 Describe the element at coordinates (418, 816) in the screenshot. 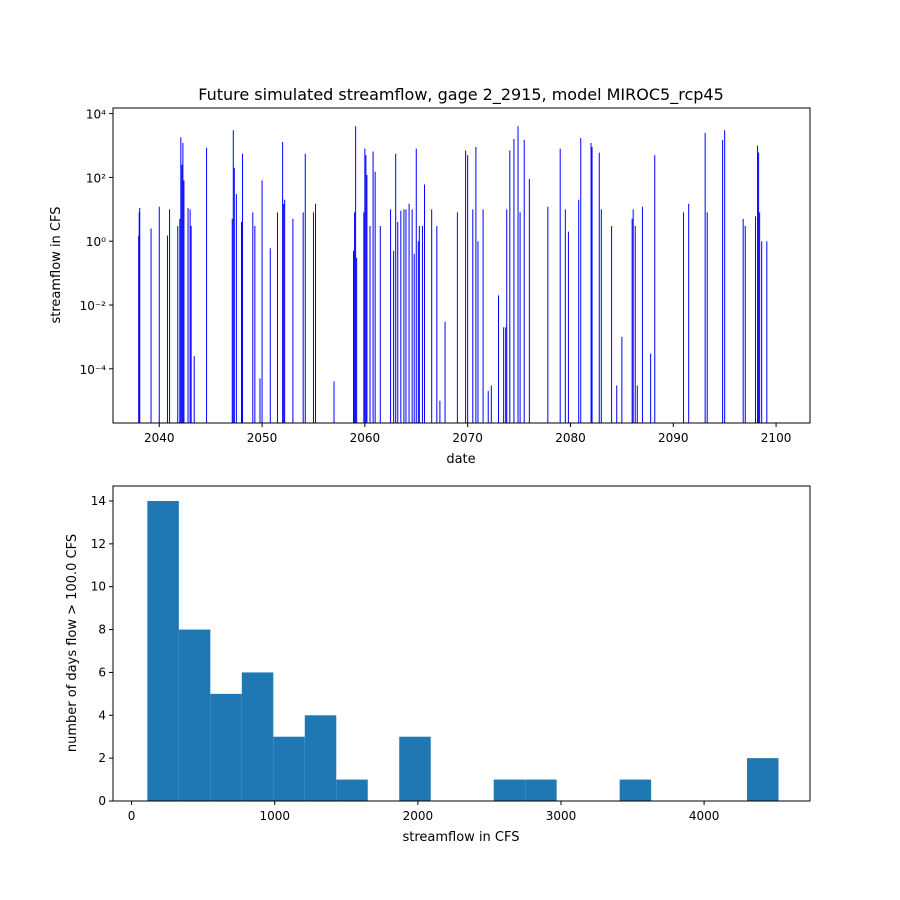

I see `x-tick-label: 2000` at that location.